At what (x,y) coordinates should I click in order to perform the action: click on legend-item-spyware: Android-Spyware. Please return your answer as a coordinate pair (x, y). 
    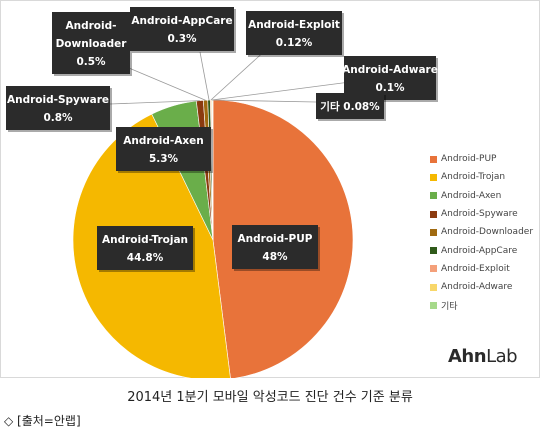
    Looking at the image, I should click on (484, 214).